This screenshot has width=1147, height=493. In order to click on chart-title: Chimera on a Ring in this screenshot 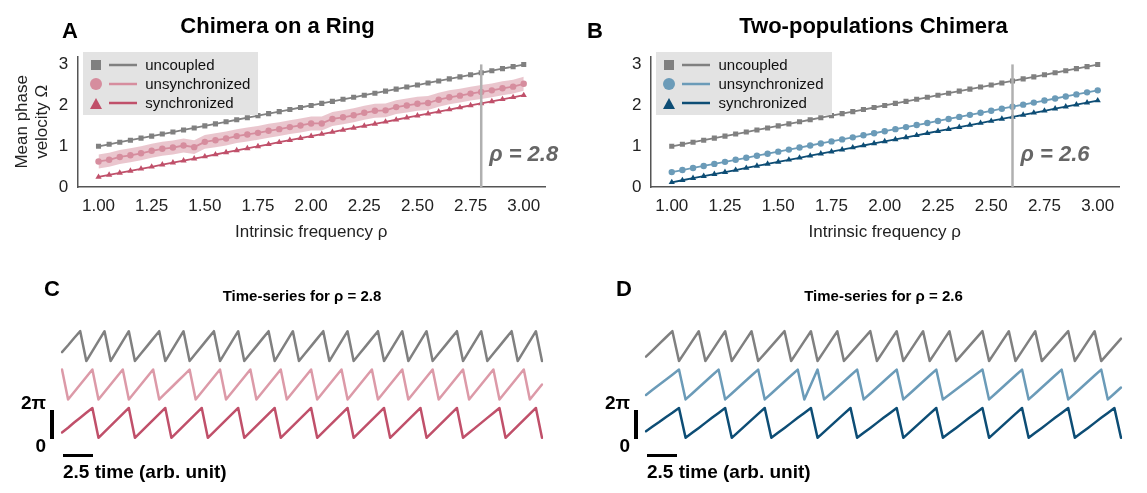, I will do `click(277, 26)`.